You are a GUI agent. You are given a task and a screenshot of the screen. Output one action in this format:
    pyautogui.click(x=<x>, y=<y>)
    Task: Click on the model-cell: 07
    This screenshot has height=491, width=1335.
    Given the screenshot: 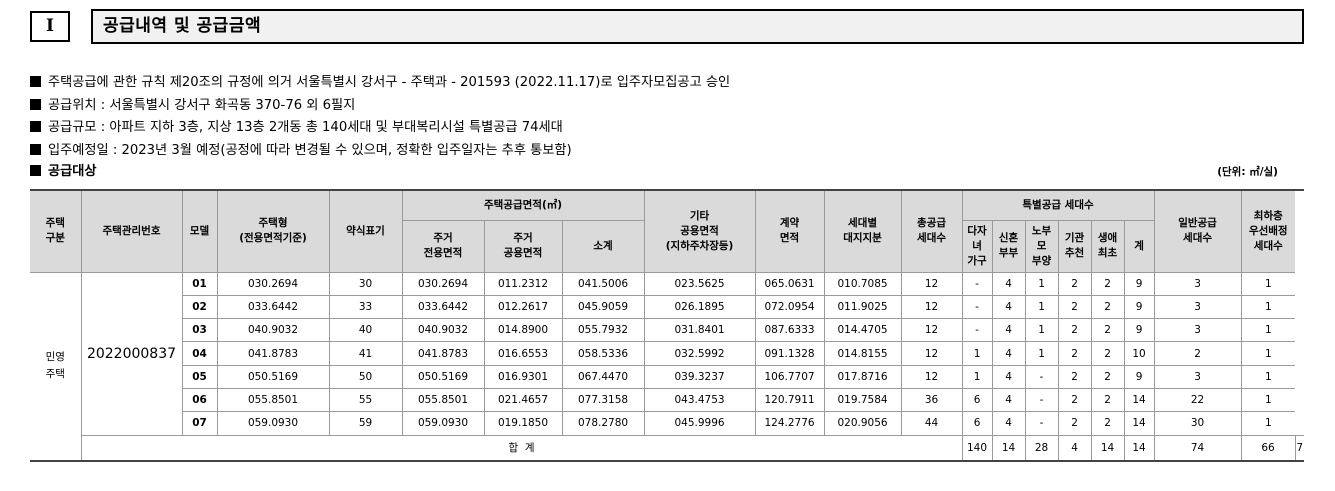 What is the action you would take?
    pyautogui.click(x=200, y=423)
    